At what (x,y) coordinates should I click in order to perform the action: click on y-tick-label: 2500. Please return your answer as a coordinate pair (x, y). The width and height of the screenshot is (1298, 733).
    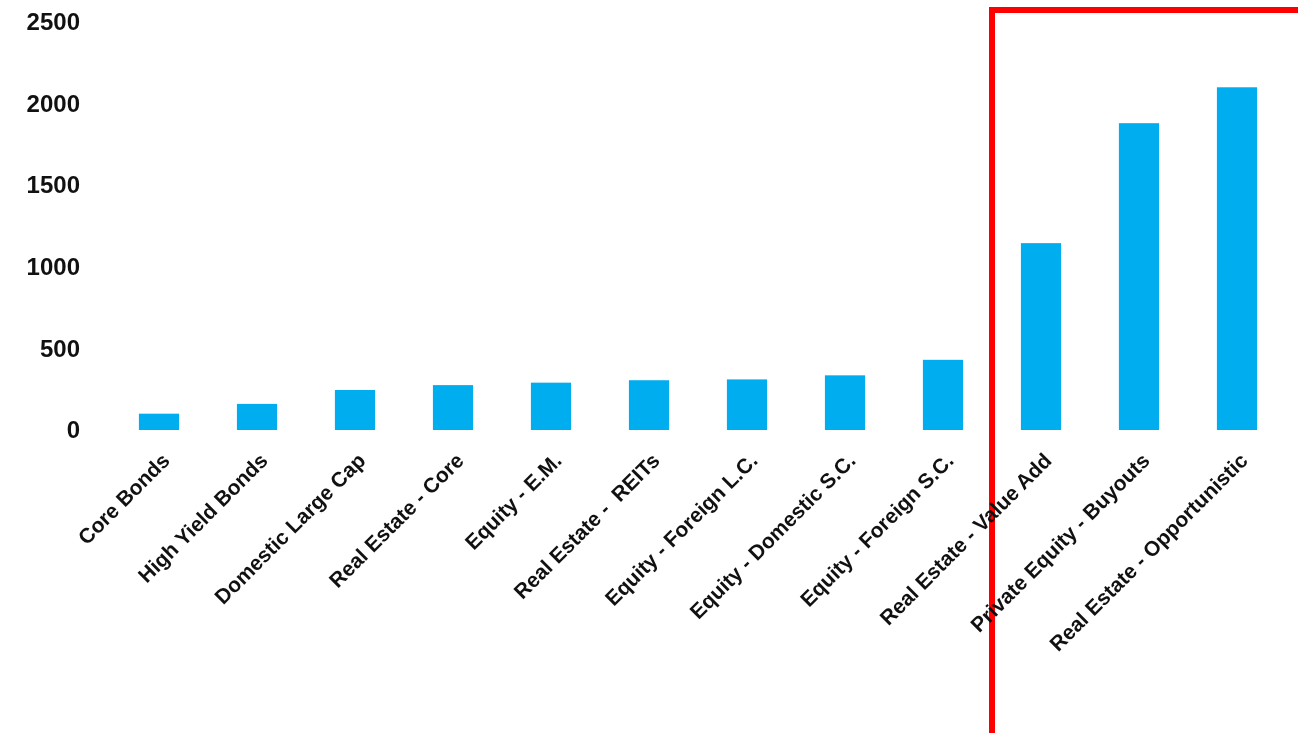
    Looking at the image, I should click on (53, 22).